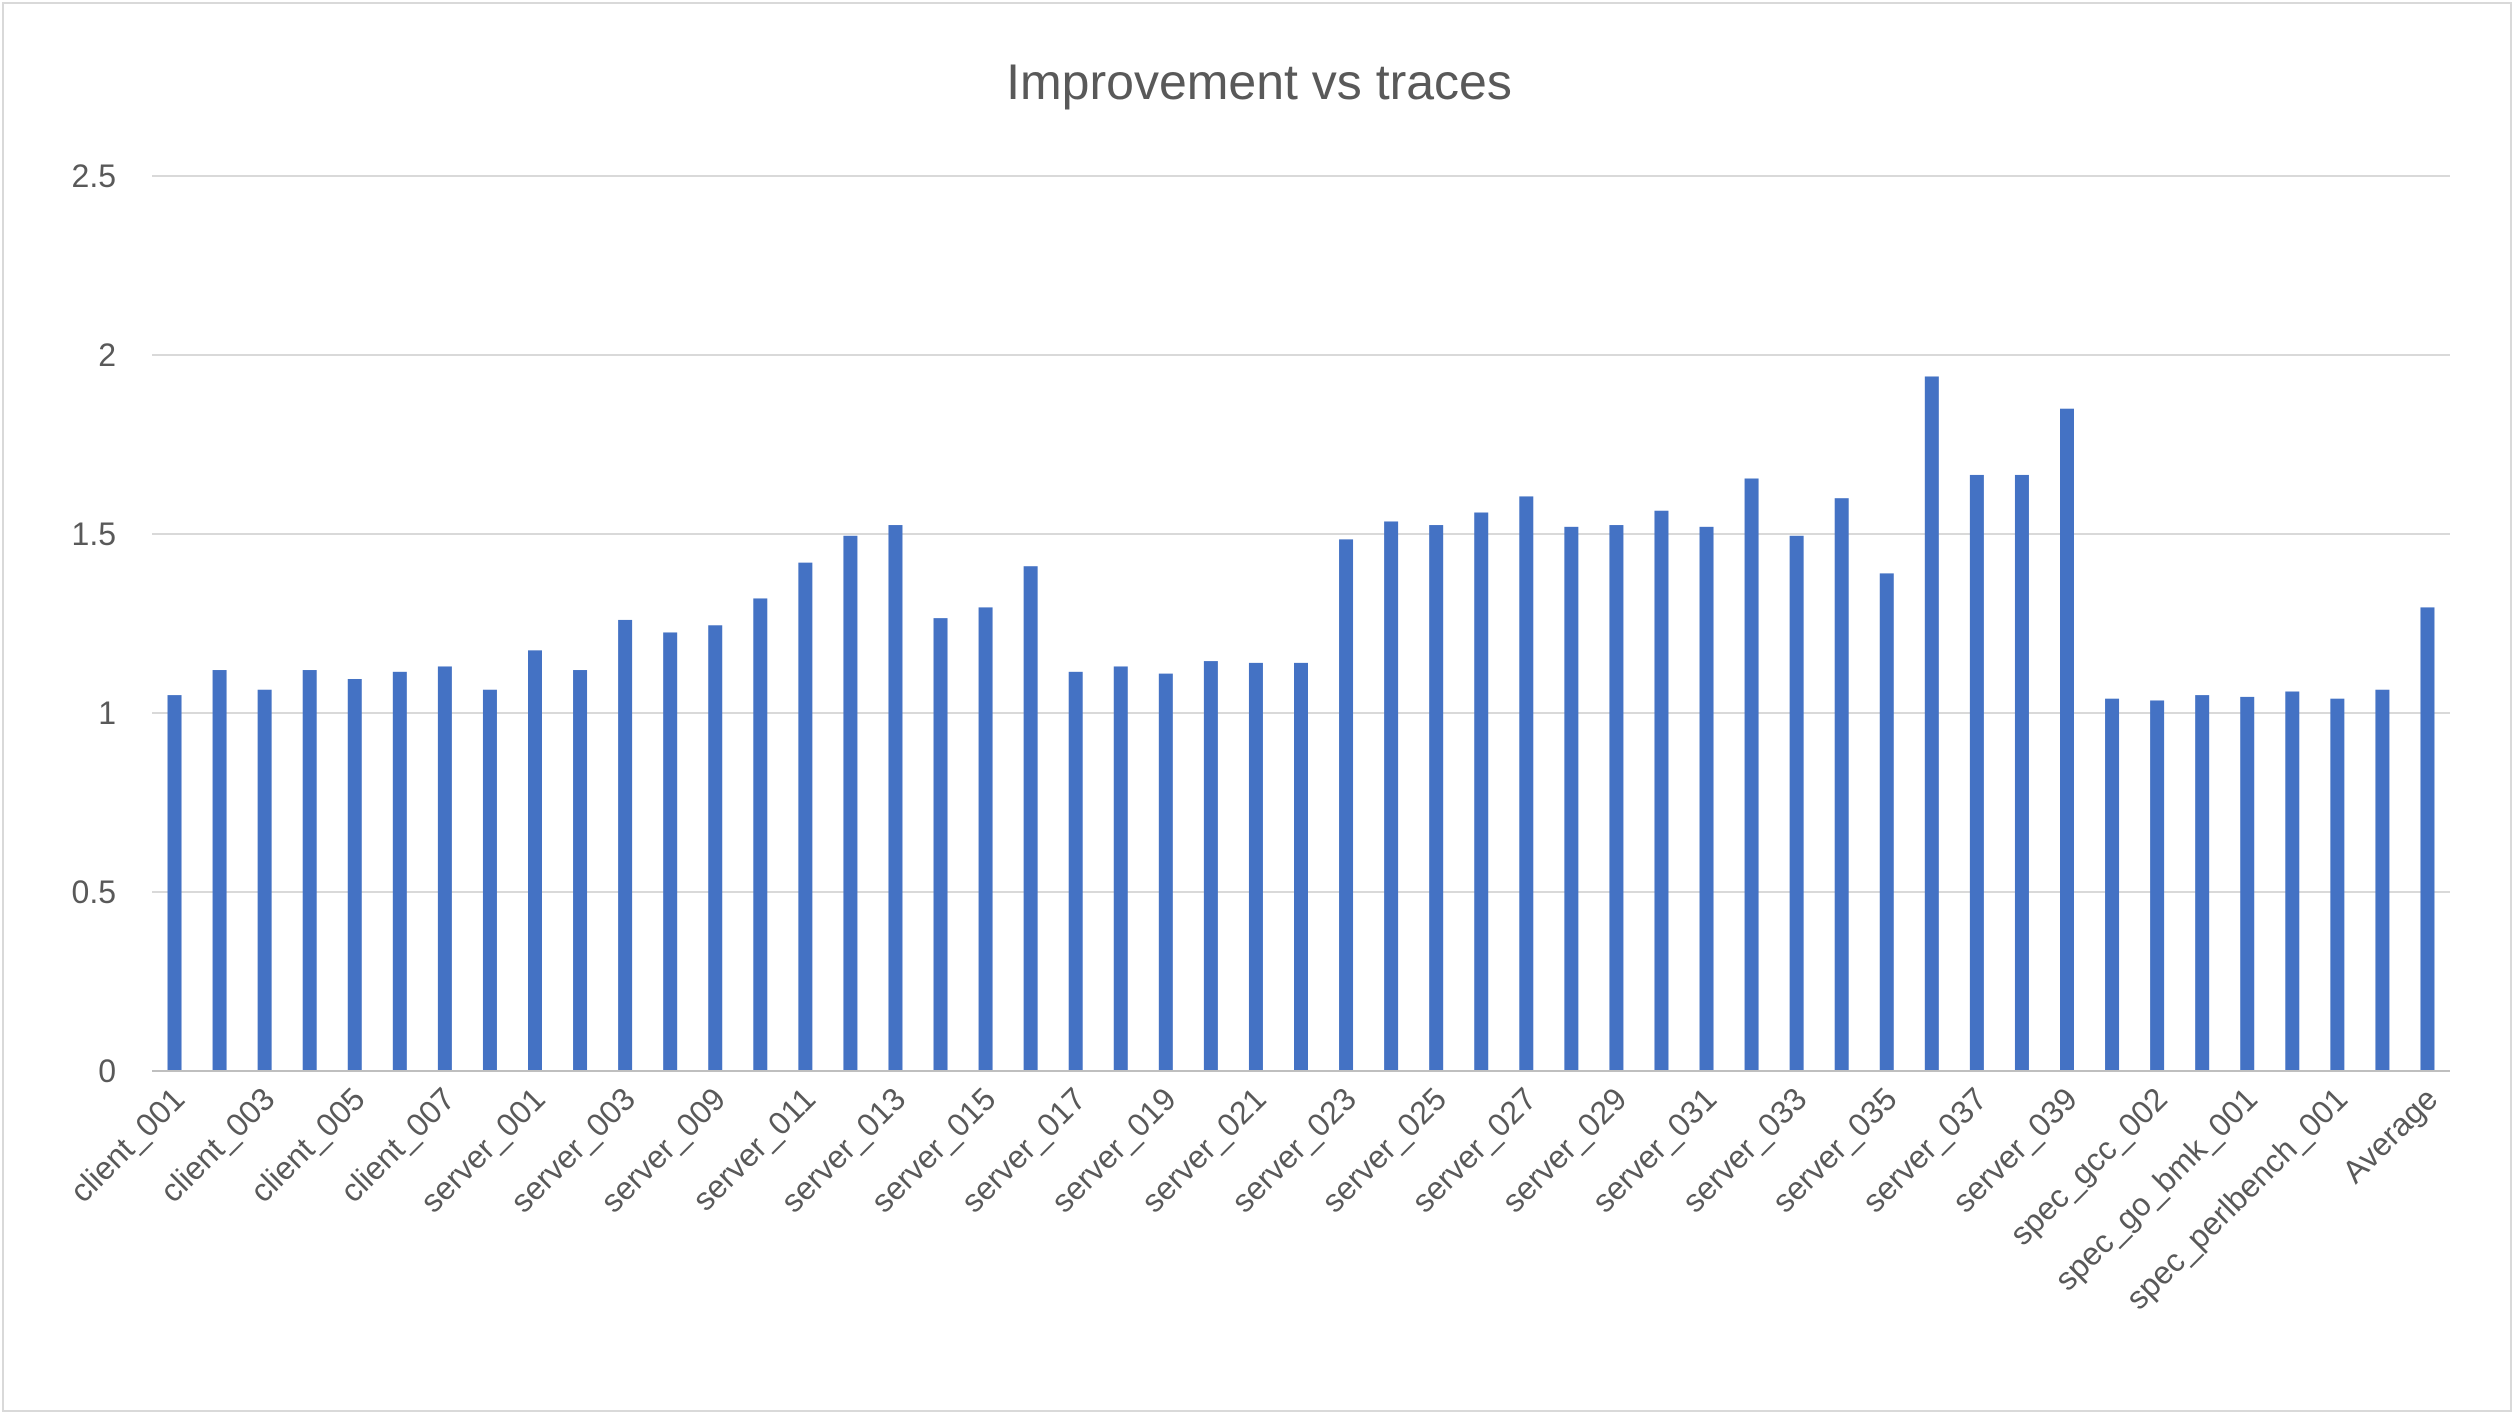 This screenshot has height=1416, width=2516. Describe the element at coordinates (94, 892) in the screenshot. I see `y-tick-label: 0.5` at that location.